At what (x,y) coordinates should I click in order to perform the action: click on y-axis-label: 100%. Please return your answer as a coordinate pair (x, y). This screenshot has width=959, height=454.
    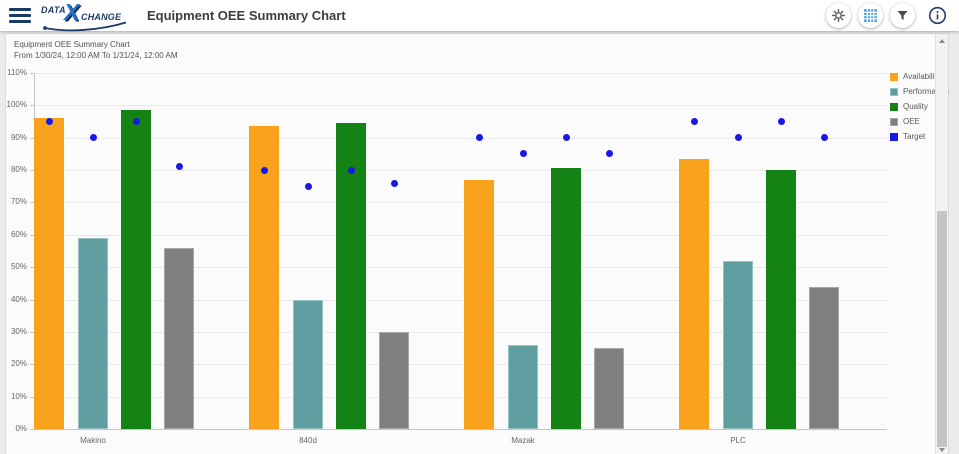
    Looking at the image, I should click on (16, 105).